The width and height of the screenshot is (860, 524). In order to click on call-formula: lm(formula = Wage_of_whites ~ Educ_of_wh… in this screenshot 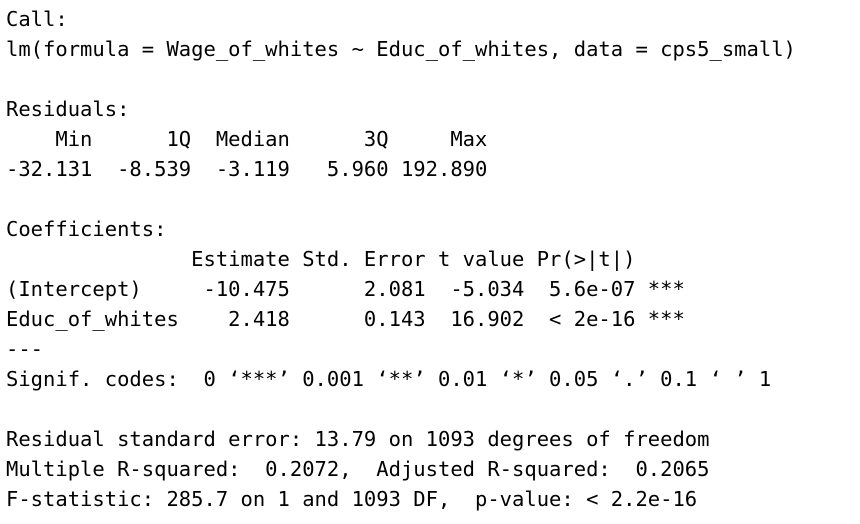, I will do `click(401, 49)`.